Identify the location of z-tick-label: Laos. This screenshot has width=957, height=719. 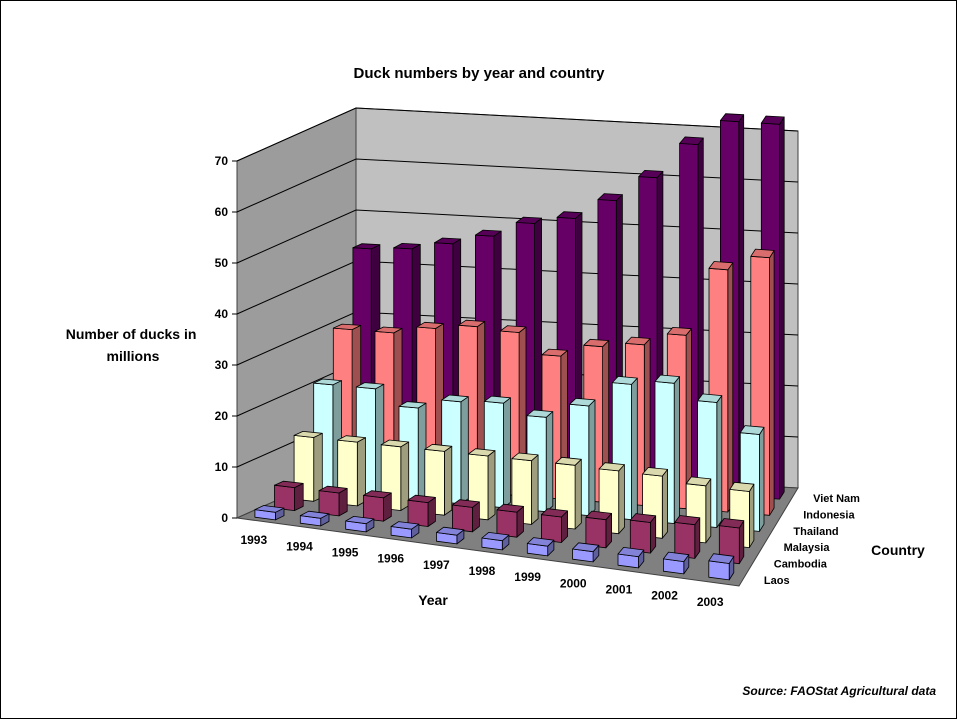
(777, 581).